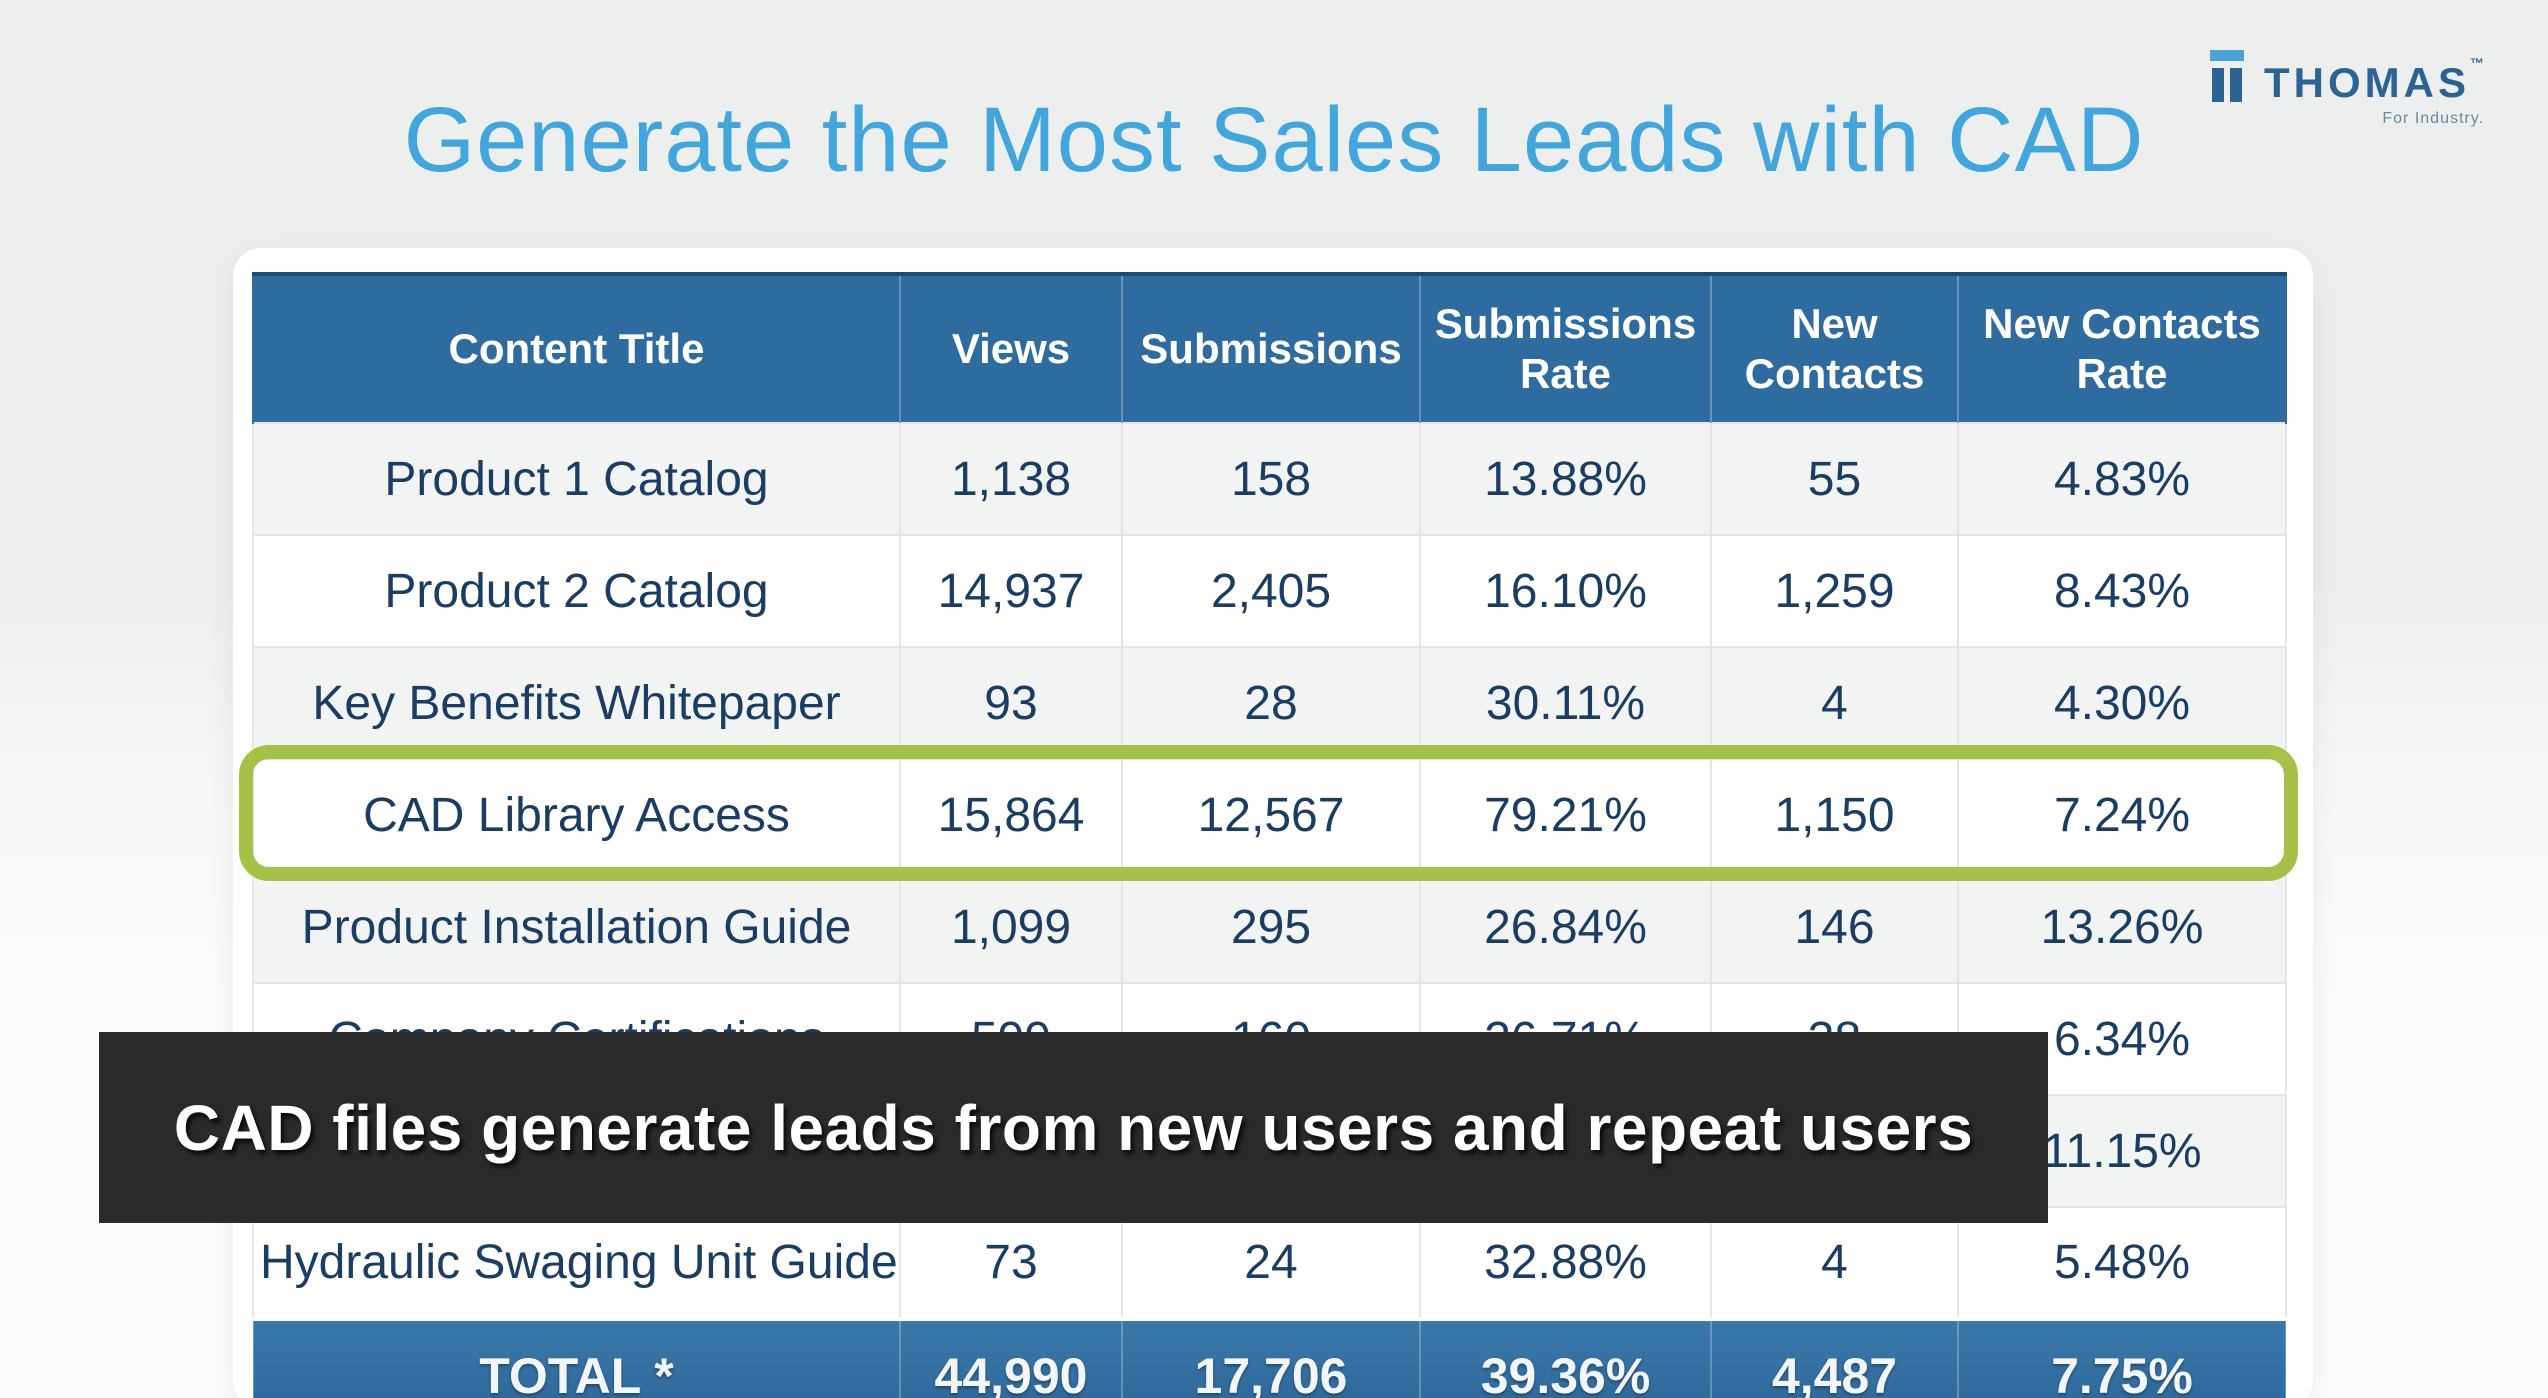 The image size is (2548, 1398). Describe the element at coordinates (2218, 85) in the screenshot. I see `logo-vertical-bar-left` at that location.